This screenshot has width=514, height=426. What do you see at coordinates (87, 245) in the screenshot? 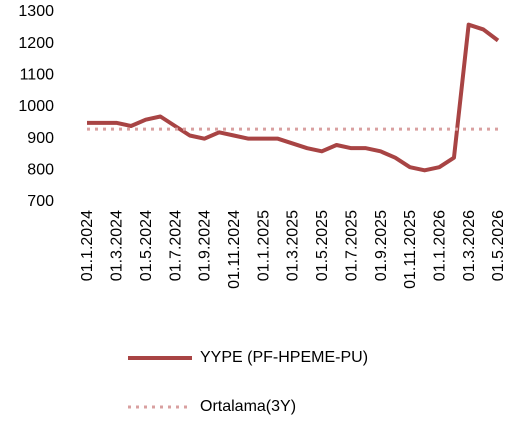
I see `x-tick-label: 01.1.2024` at bounding box center [87, 245].